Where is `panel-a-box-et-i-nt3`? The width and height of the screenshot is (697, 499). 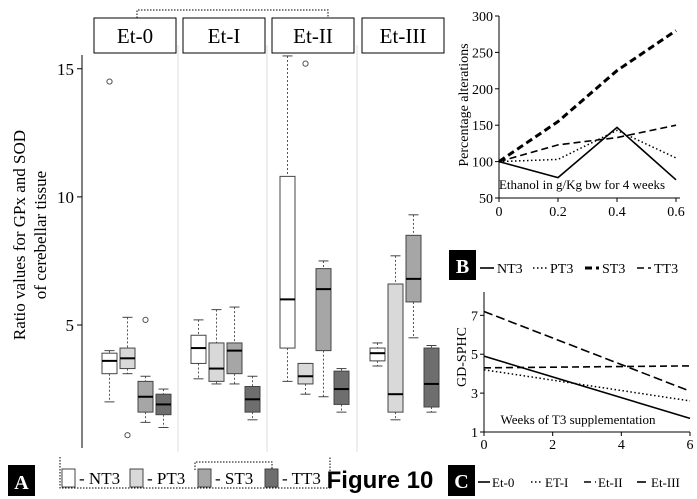 panel-a-box-et-i-nt3 is located at coordinates (198, 349).